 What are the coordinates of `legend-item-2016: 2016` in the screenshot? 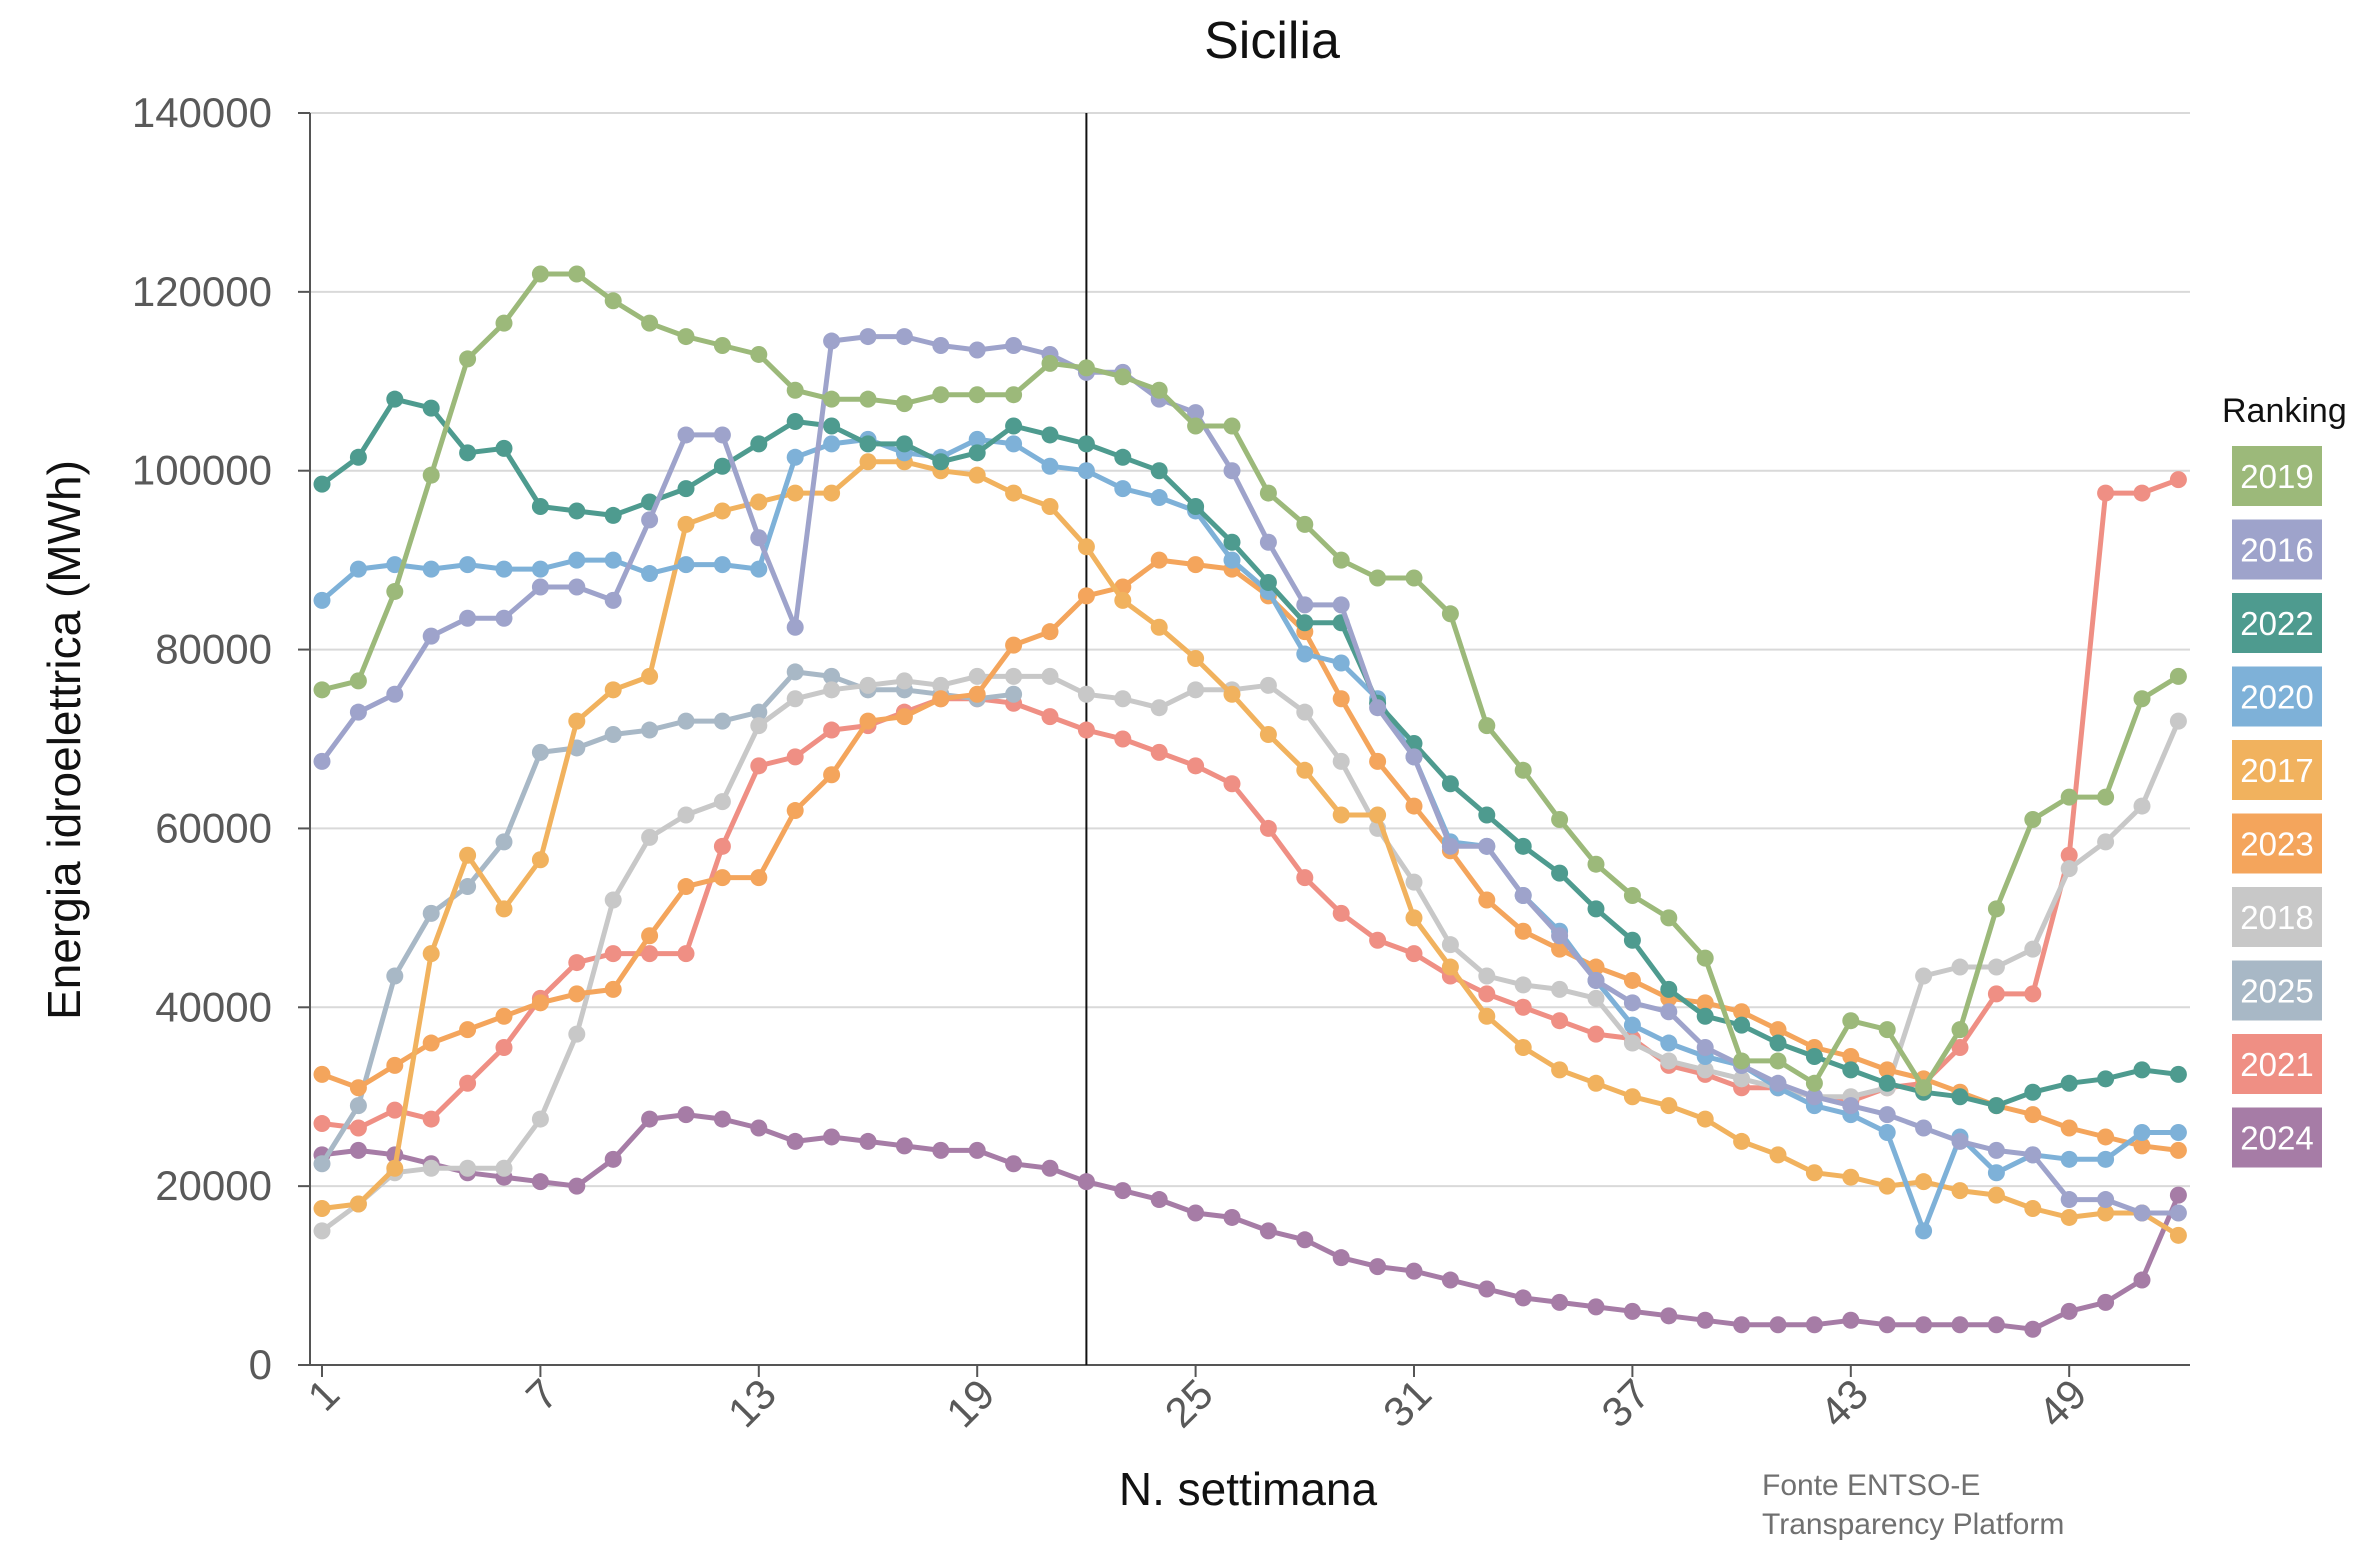 It's located at (2277, 549).